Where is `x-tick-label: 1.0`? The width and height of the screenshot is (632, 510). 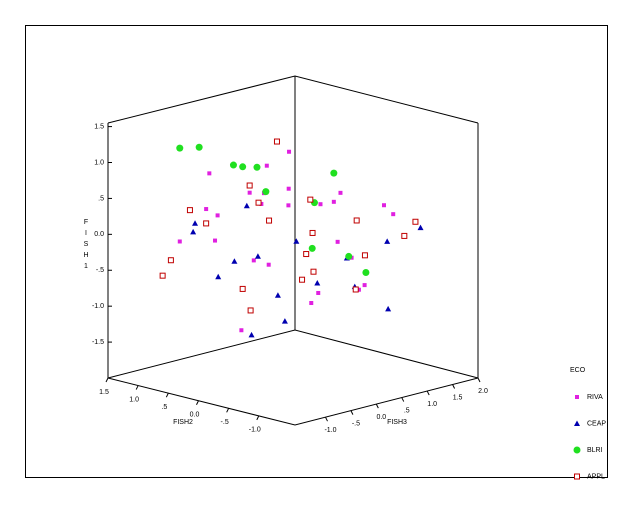 x-tick-label: 1.0 is located at coordinates (134, 399).